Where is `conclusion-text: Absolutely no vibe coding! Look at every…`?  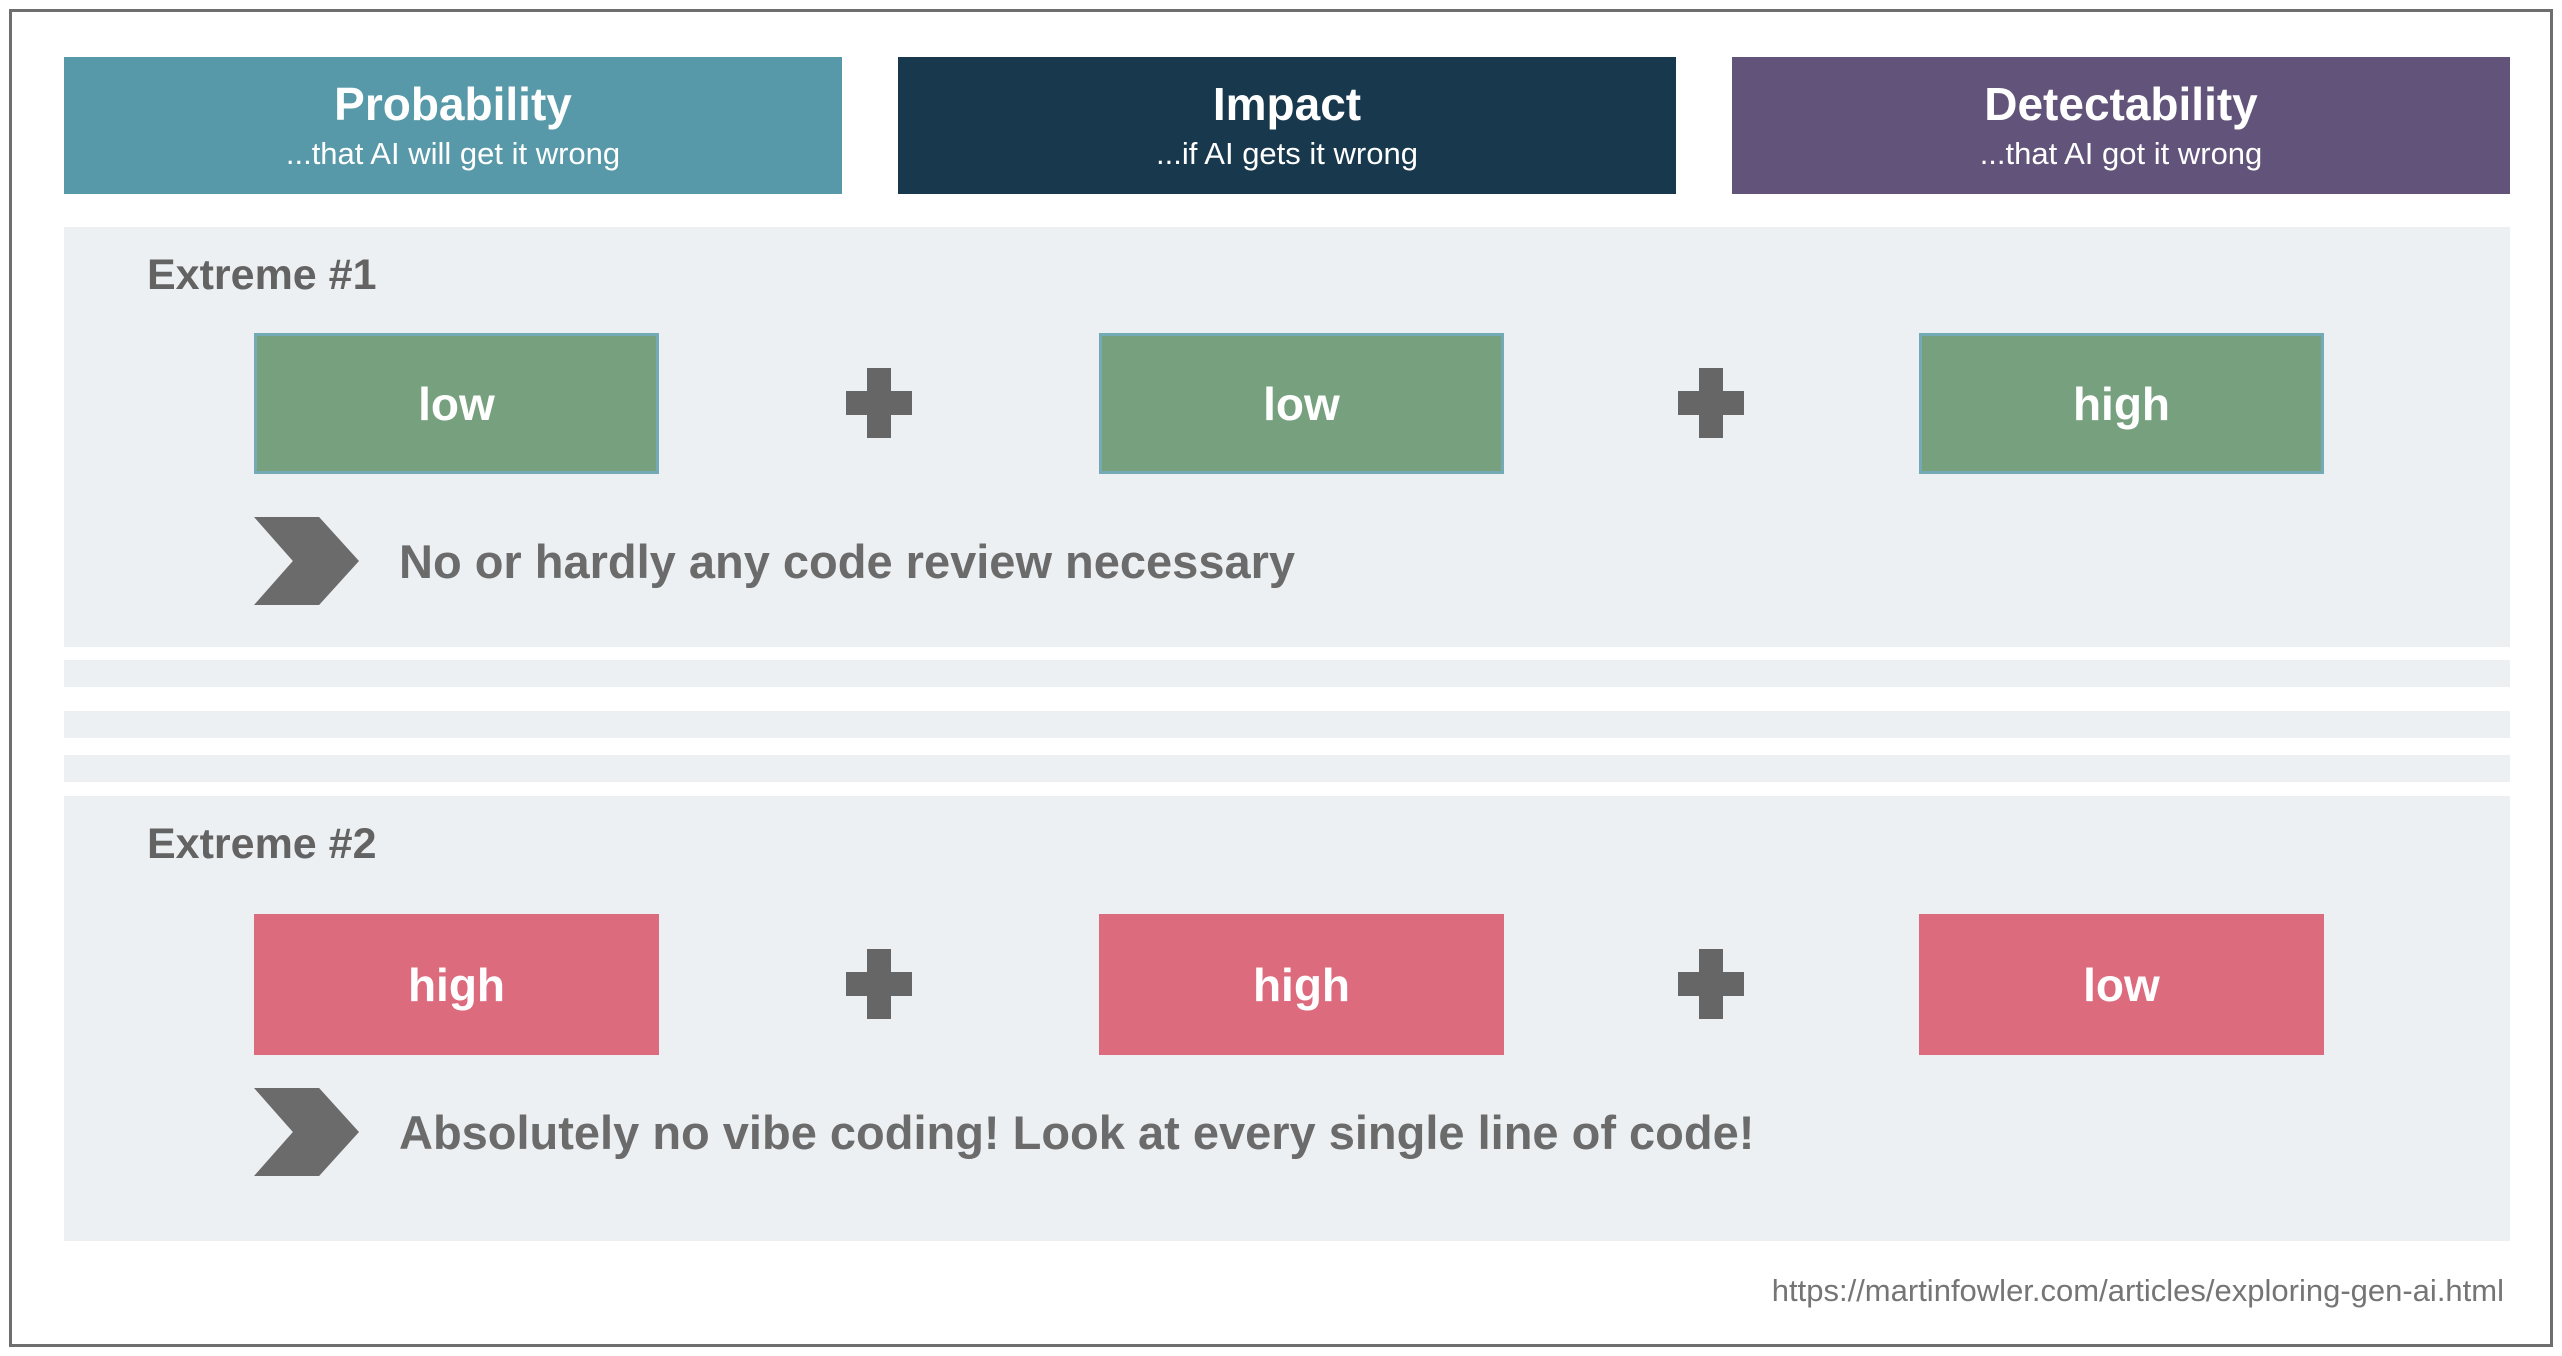 conclusion-text: Absolutely no vibe coding! Look at every… is located at coordinates (1077, 1132).